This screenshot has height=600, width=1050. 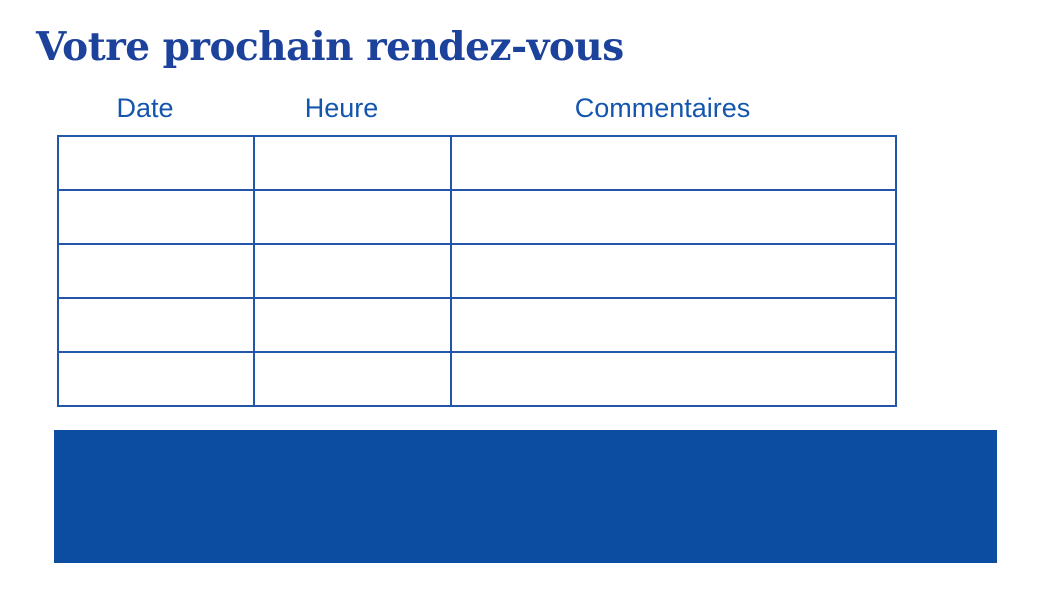 What do you see at coordinates (341, 108) in the screenshot?
I see `column-header-heure: Heure` at bounding box center [341, 108].